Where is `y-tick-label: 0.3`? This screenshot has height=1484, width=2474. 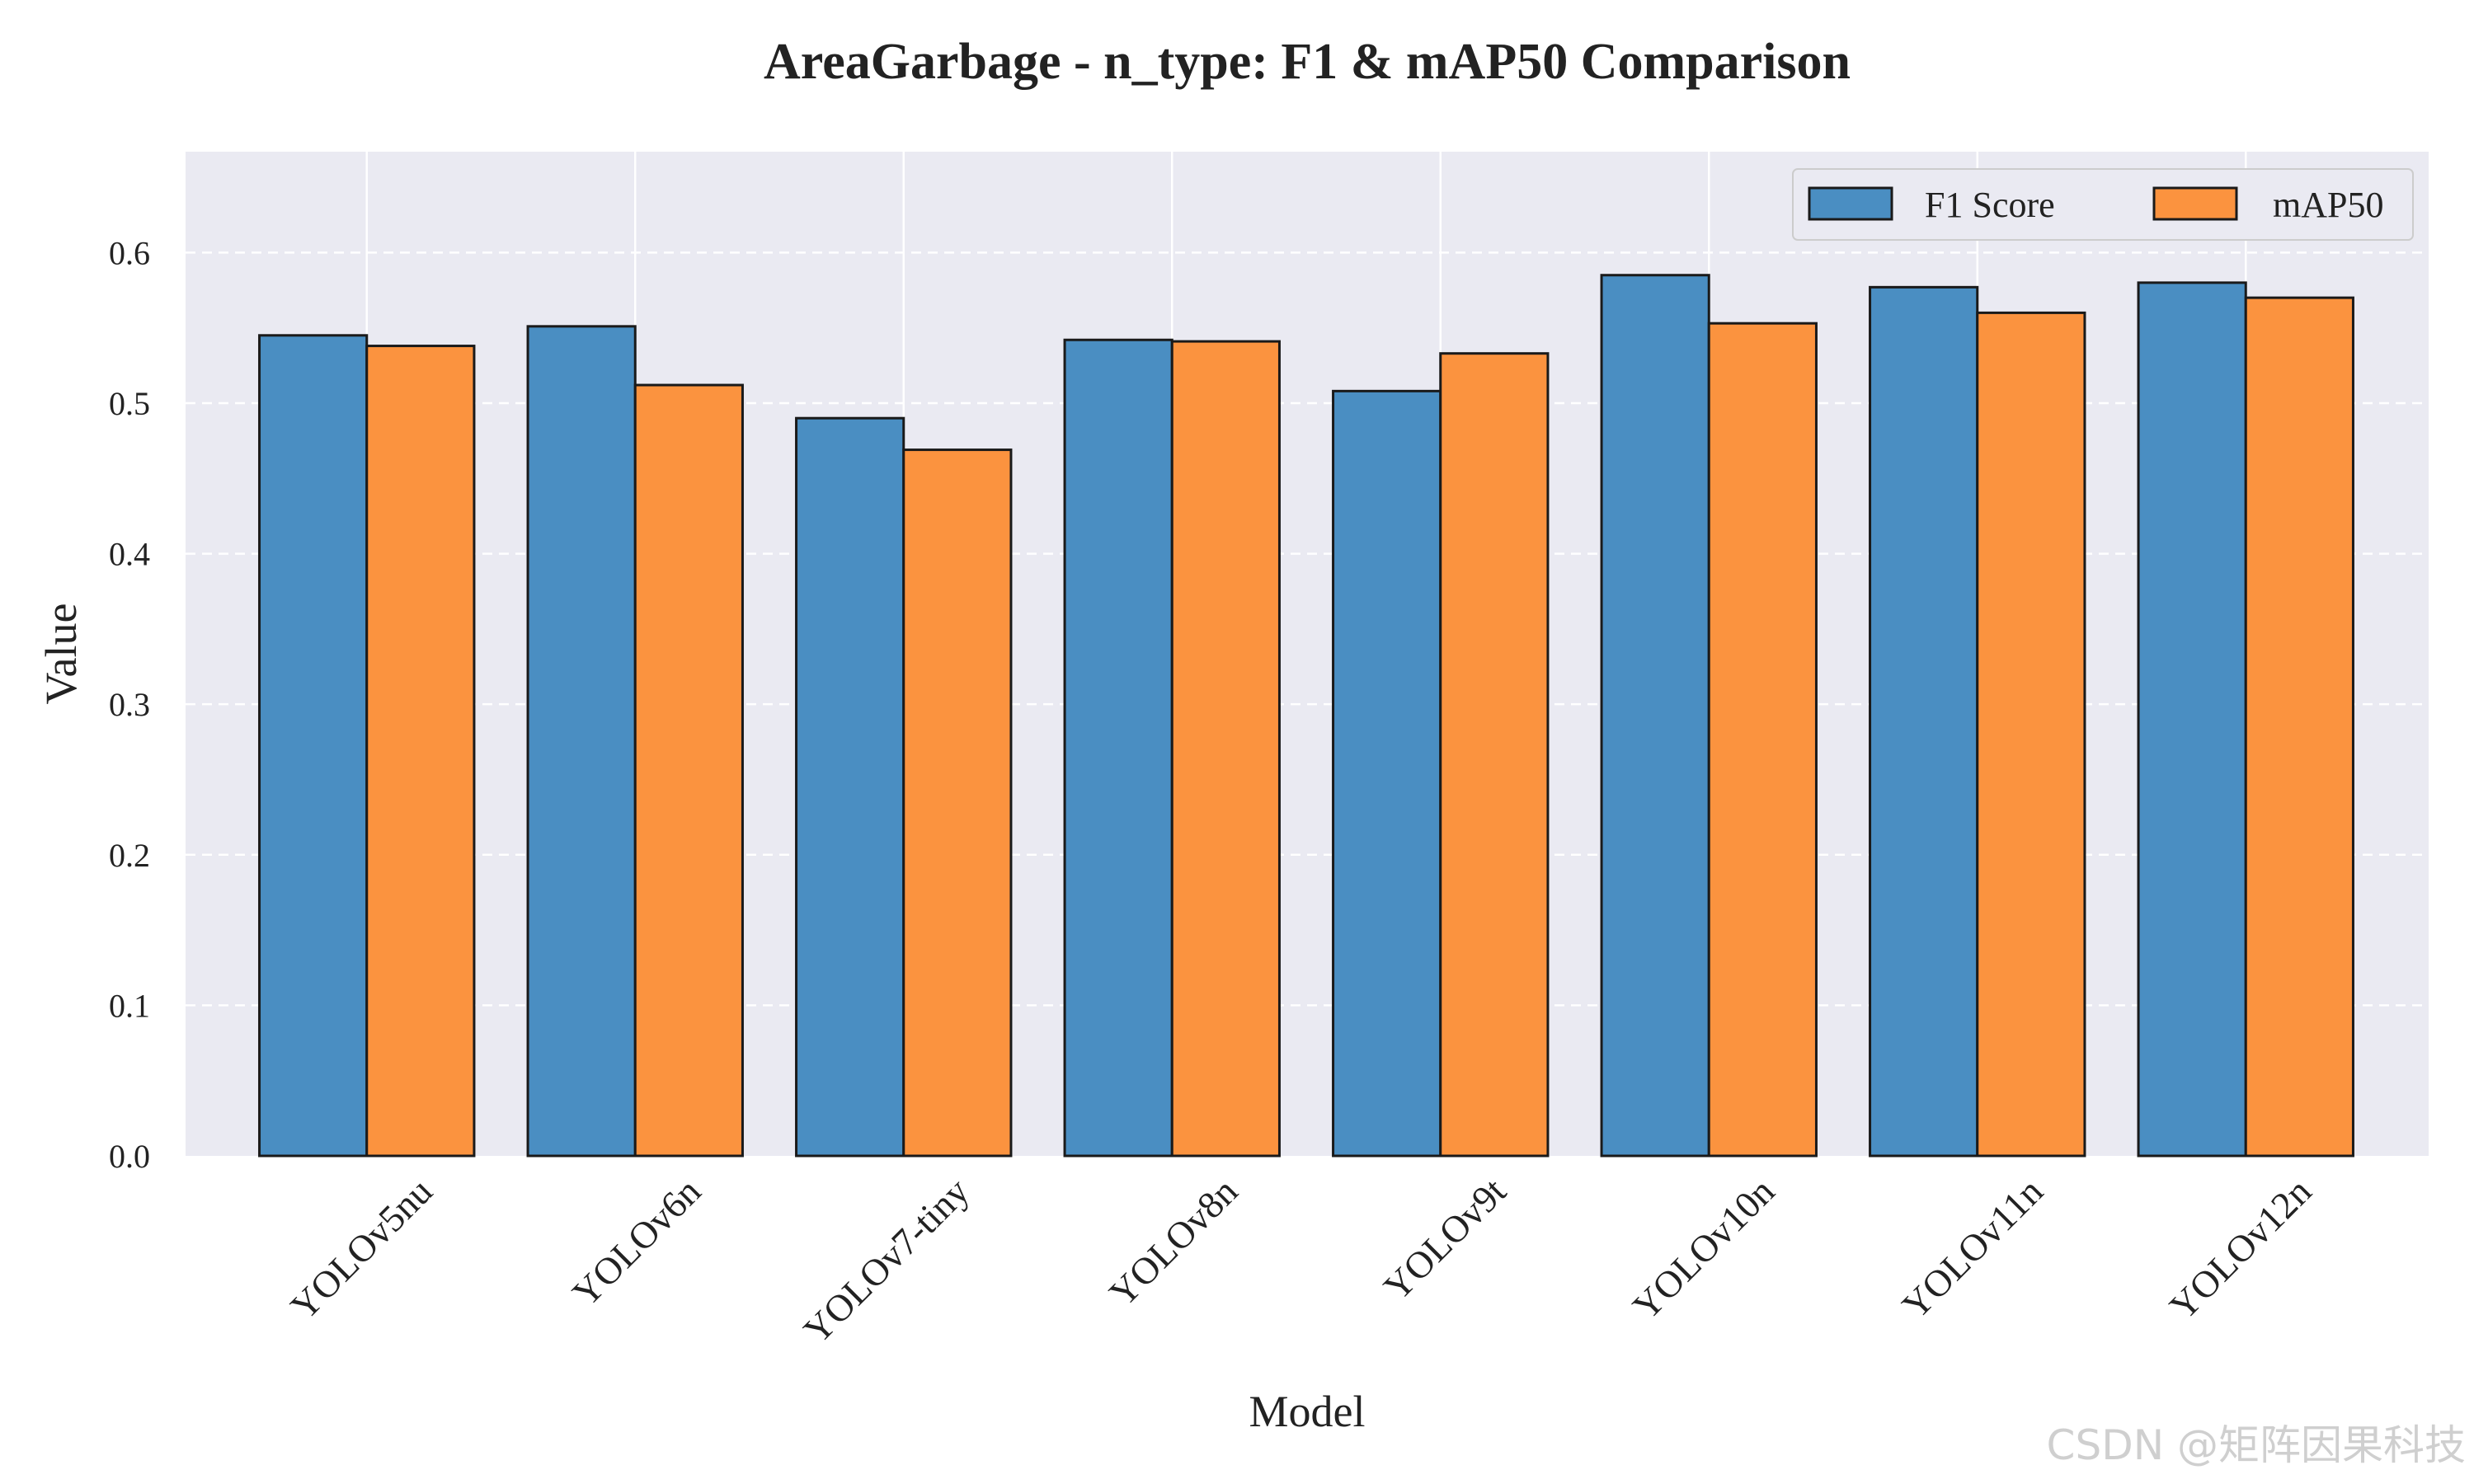 y-tick-label: 0.3 is located at coordinates (129, 704).